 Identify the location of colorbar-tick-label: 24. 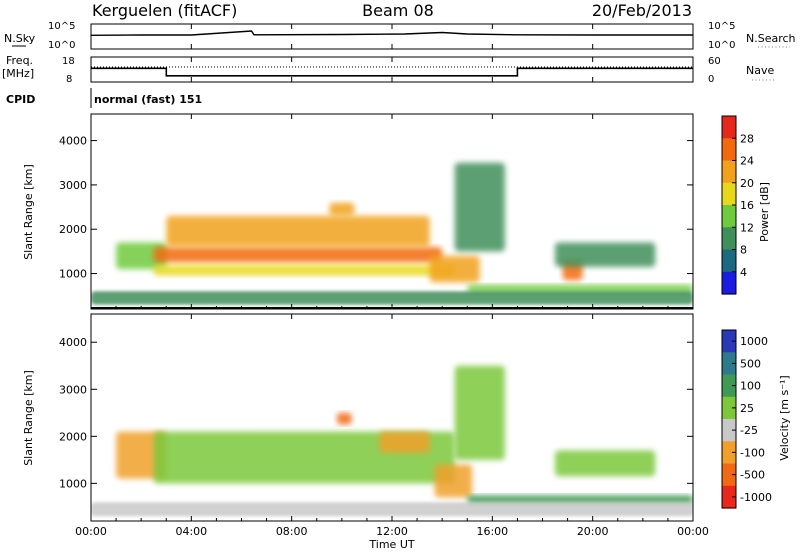
(747, 161).